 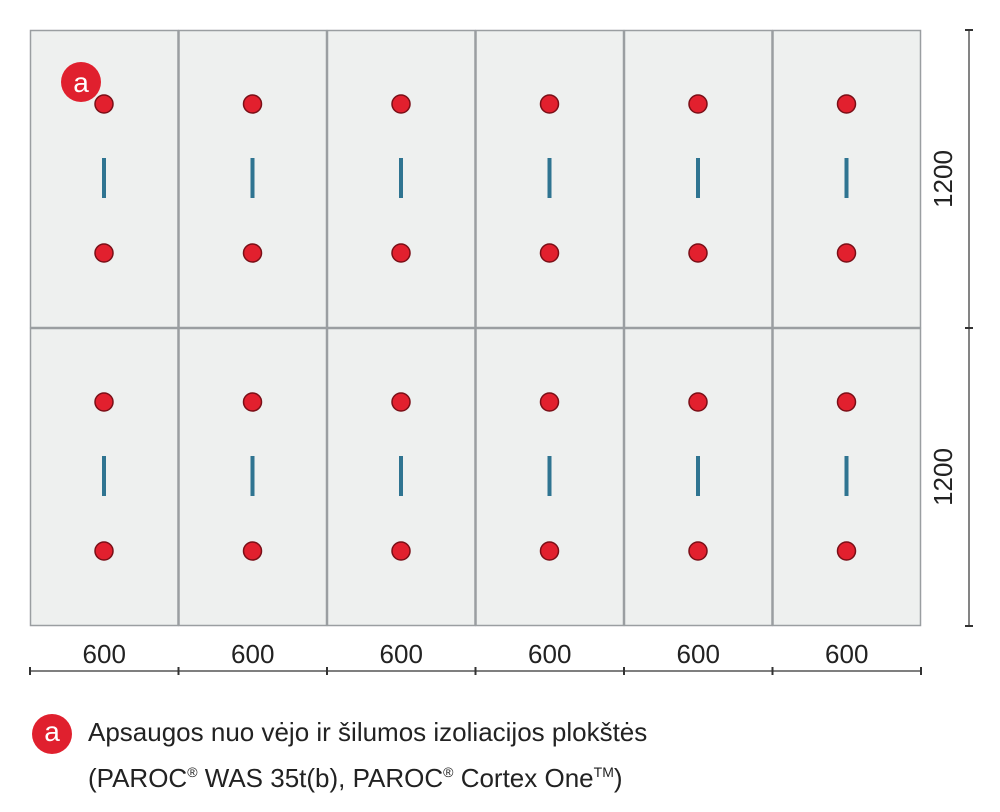 I want to click on legend-text-was: WAS 35t(b), PAROC, so click(x=320, y=778).